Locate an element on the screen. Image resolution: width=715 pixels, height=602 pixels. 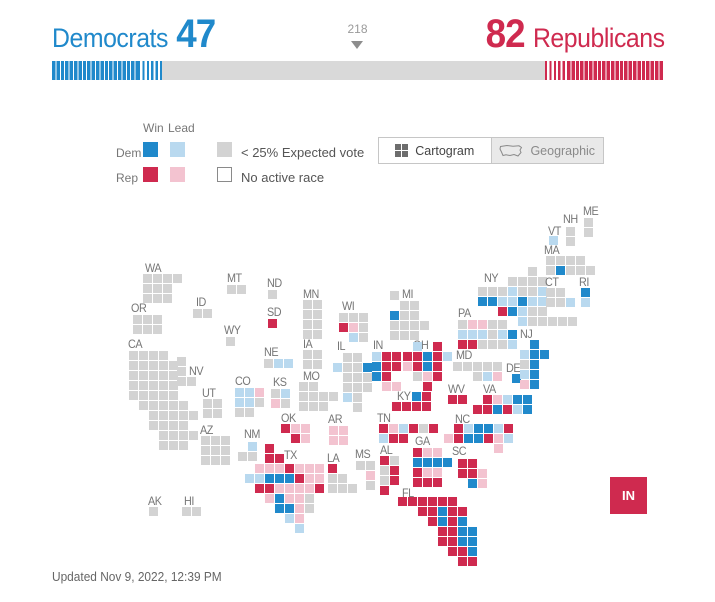
district-square-wv is located at coordinates (452, 399).